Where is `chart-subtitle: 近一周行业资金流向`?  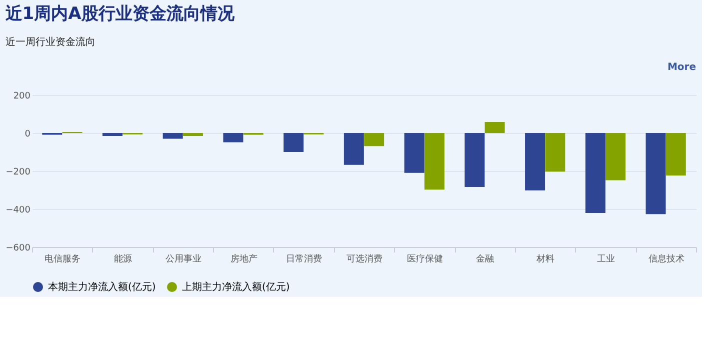
chart-subtitle: 近一周行业资金流向 is located at coordinates (50, 42).